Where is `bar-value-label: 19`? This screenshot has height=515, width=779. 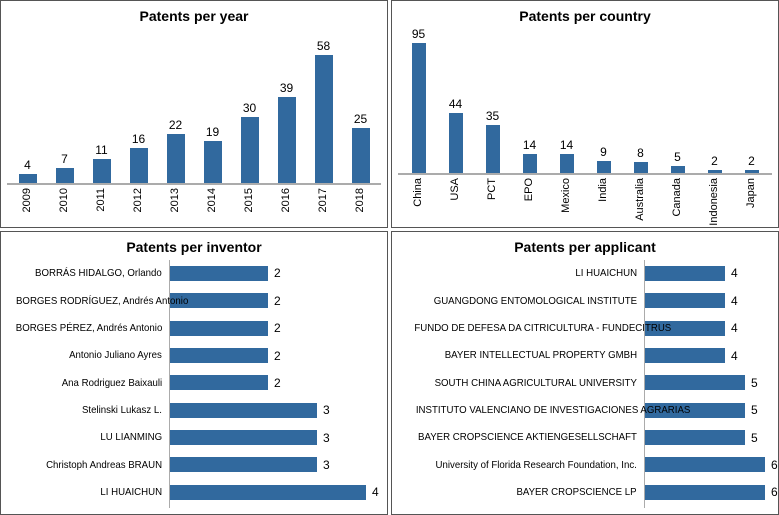
bar-value-label: 19 is located at coordinates (212, 131).